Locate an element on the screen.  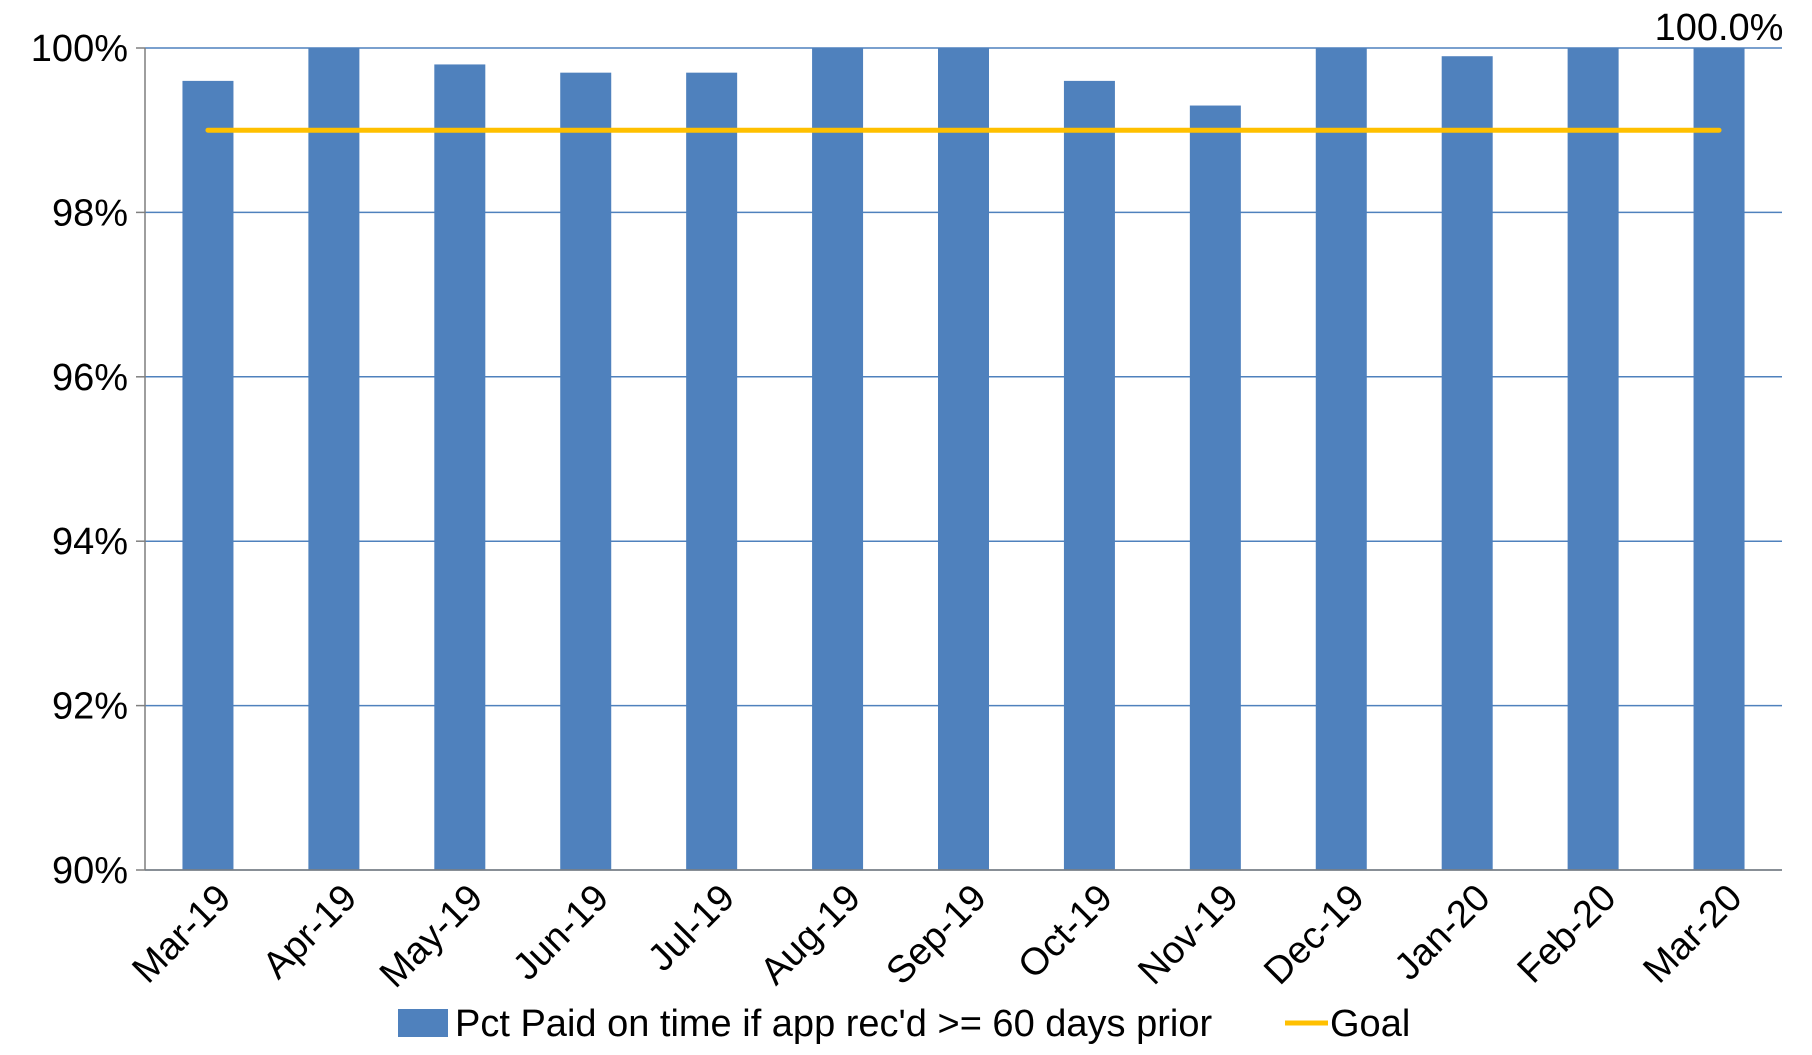
data-labels: 100.0% is located at coordinates (1719, 28).